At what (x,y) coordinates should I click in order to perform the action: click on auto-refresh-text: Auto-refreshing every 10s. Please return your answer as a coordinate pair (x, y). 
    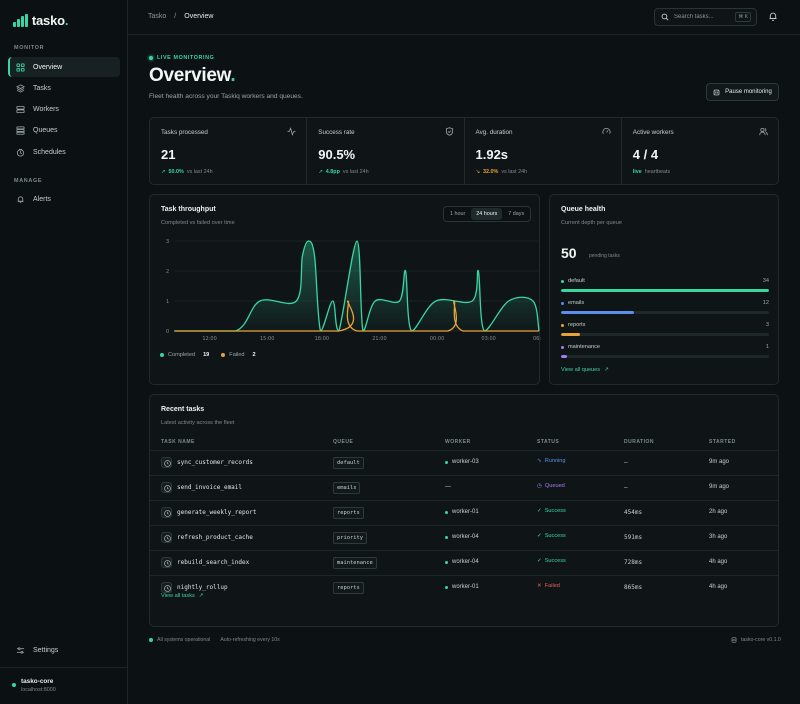
    Looking at the image, I should click on (250, 640).